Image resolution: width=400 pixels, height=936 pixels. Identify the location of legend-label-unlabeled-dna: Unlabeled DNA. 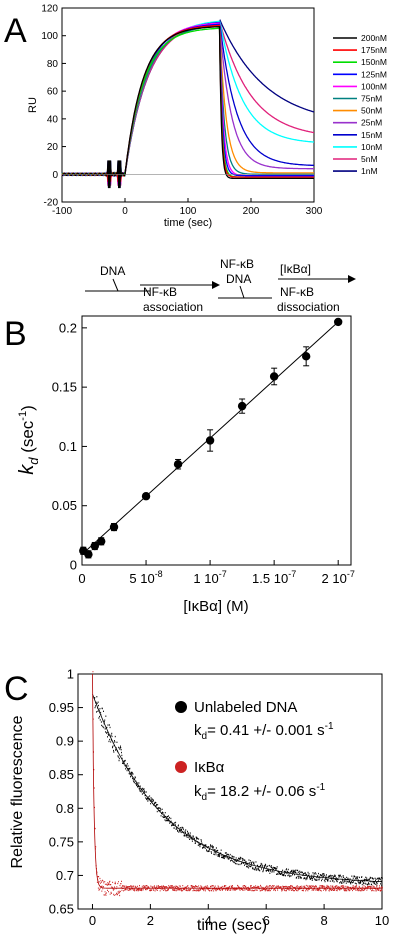
(245, 707).